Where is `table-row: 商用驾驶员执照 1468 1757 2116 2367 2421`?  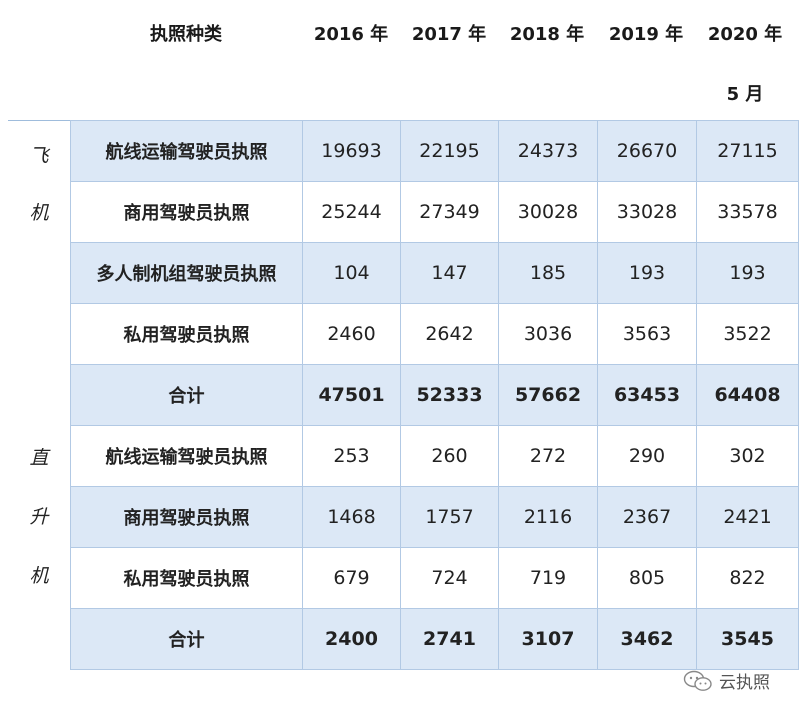 table-row: 商用驾驶员执照 1468 1757 2116 2367 2421 is located at coordinates (434, 517).